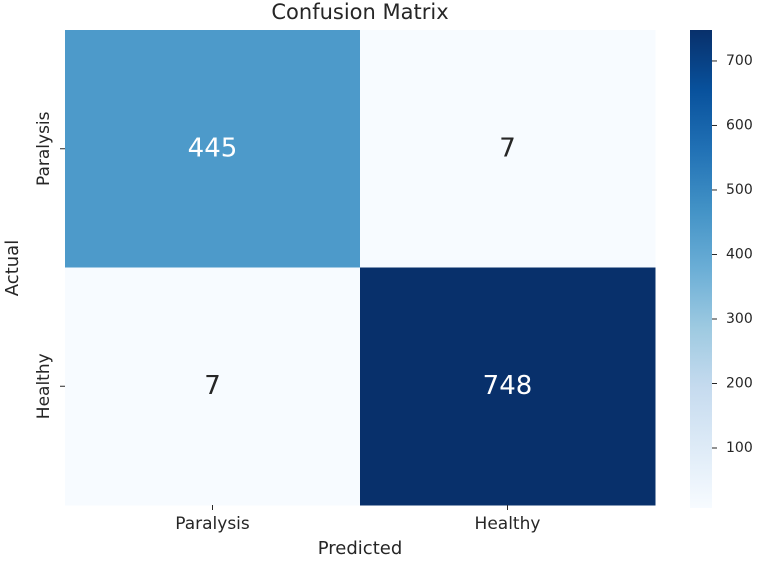 Image resolution: width=762 pixels, height=564 pixels. I want to click on cell-label: 445, so click(213, 148).